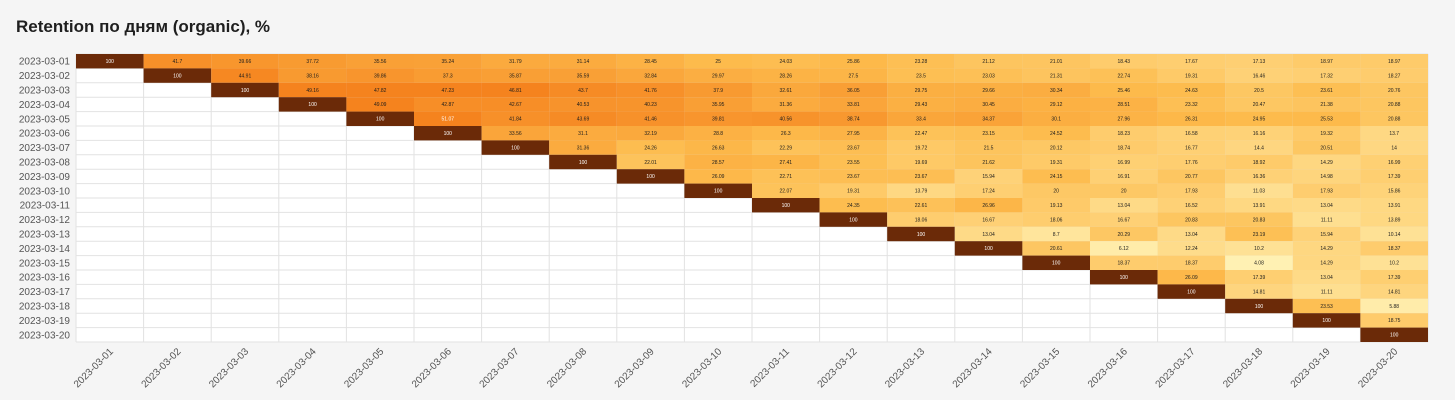  I want to click on cell-value-label: 22.29, so click(786, 148).